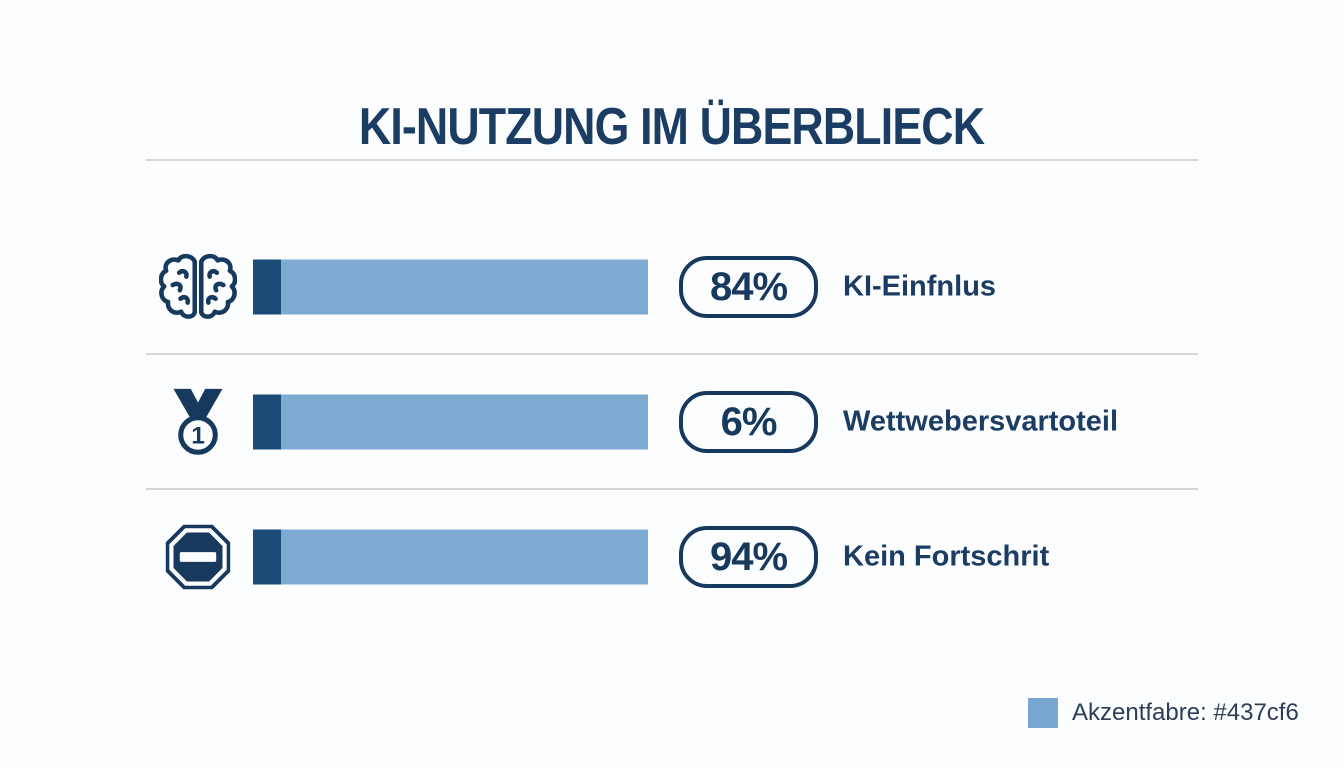 The width and height of the screenshot is (1344, 768). What do you see at coordinates (981, 421) in the screenshot?
I see `stat-label: Wettwebersvartoteil` at bounding box center [981, 421].